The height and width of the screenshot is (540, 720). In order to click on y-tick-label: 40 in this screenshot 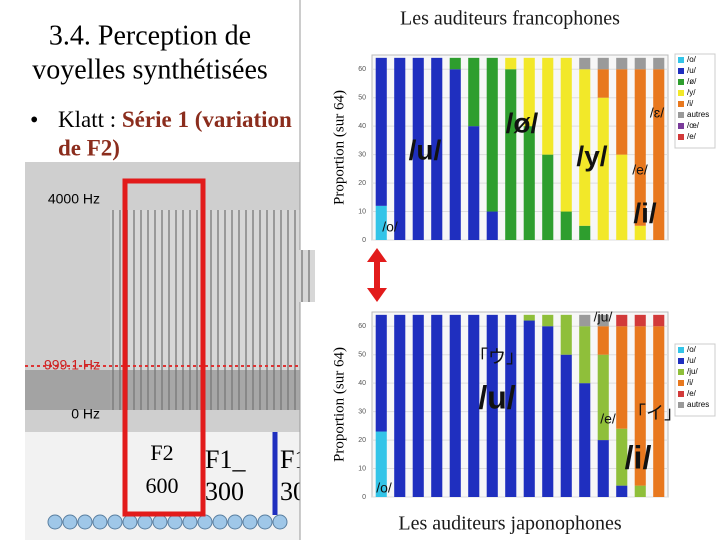, I will do `click(362, 383)`.